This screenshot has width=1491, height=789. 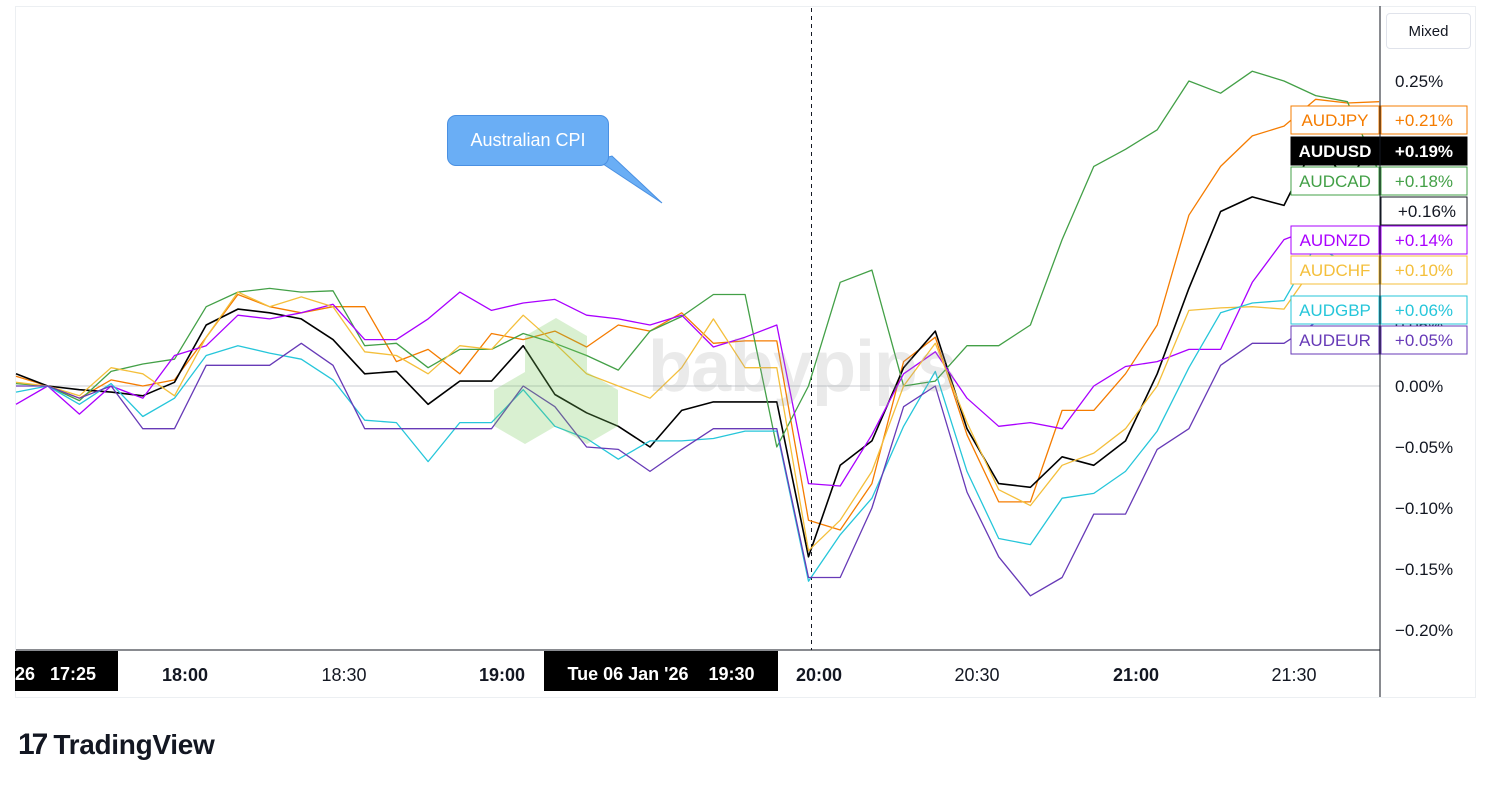 I want to click on symbol-value-box-audeur, so click(x=1424, y=340).